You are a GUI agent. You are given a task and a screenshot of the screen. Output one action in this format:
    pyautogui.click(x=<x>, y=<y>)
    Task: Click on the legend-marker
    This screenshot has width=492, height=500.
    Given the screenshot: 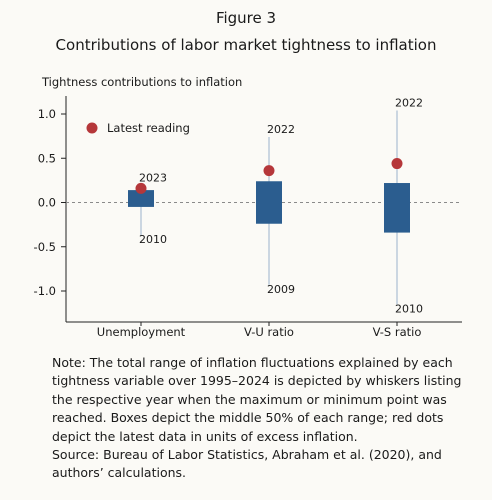 What is the action you would take?
    pyautogui.click(x=92, y=128)
    